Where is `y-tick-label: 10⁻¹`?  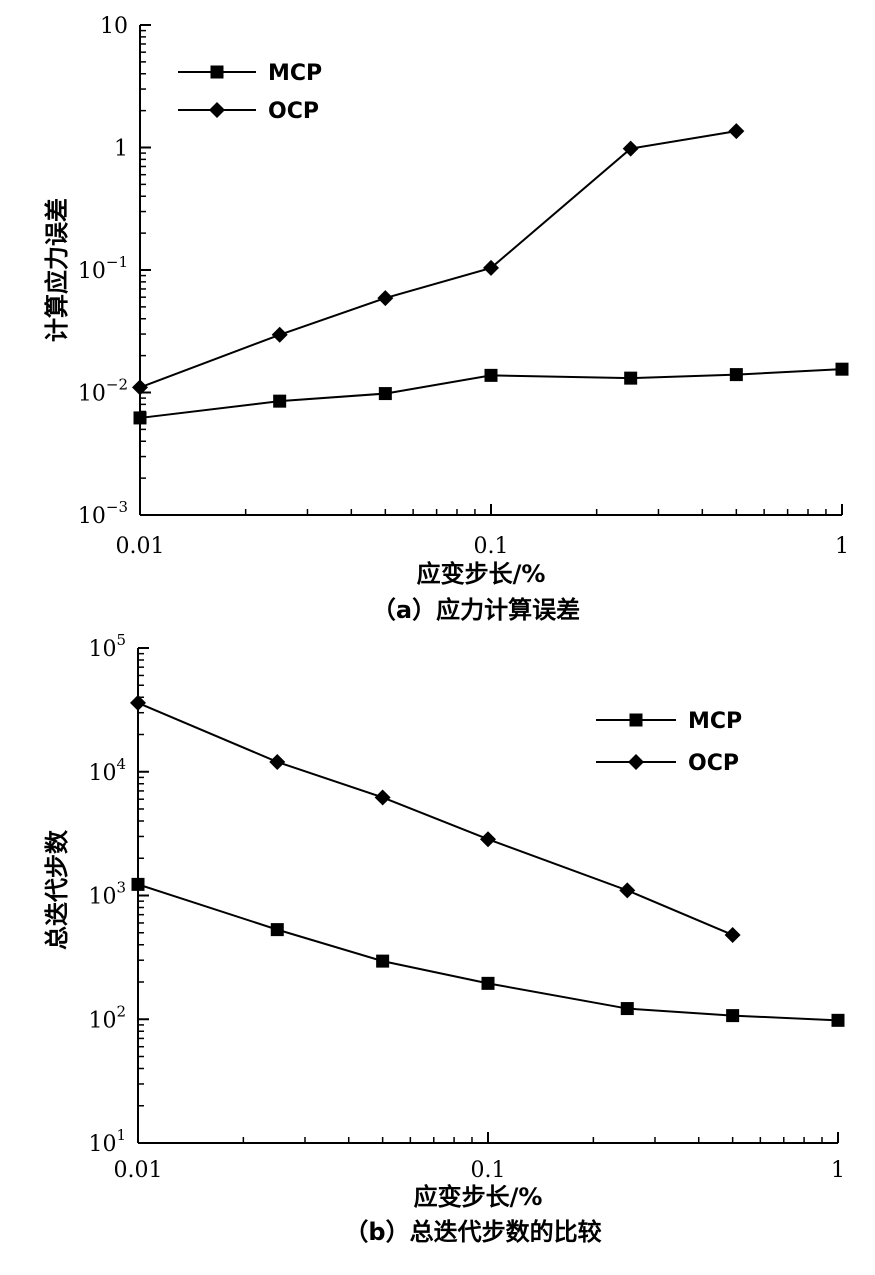 y-tick-label: 10⁻¹ is located at coordinates (103, 268).